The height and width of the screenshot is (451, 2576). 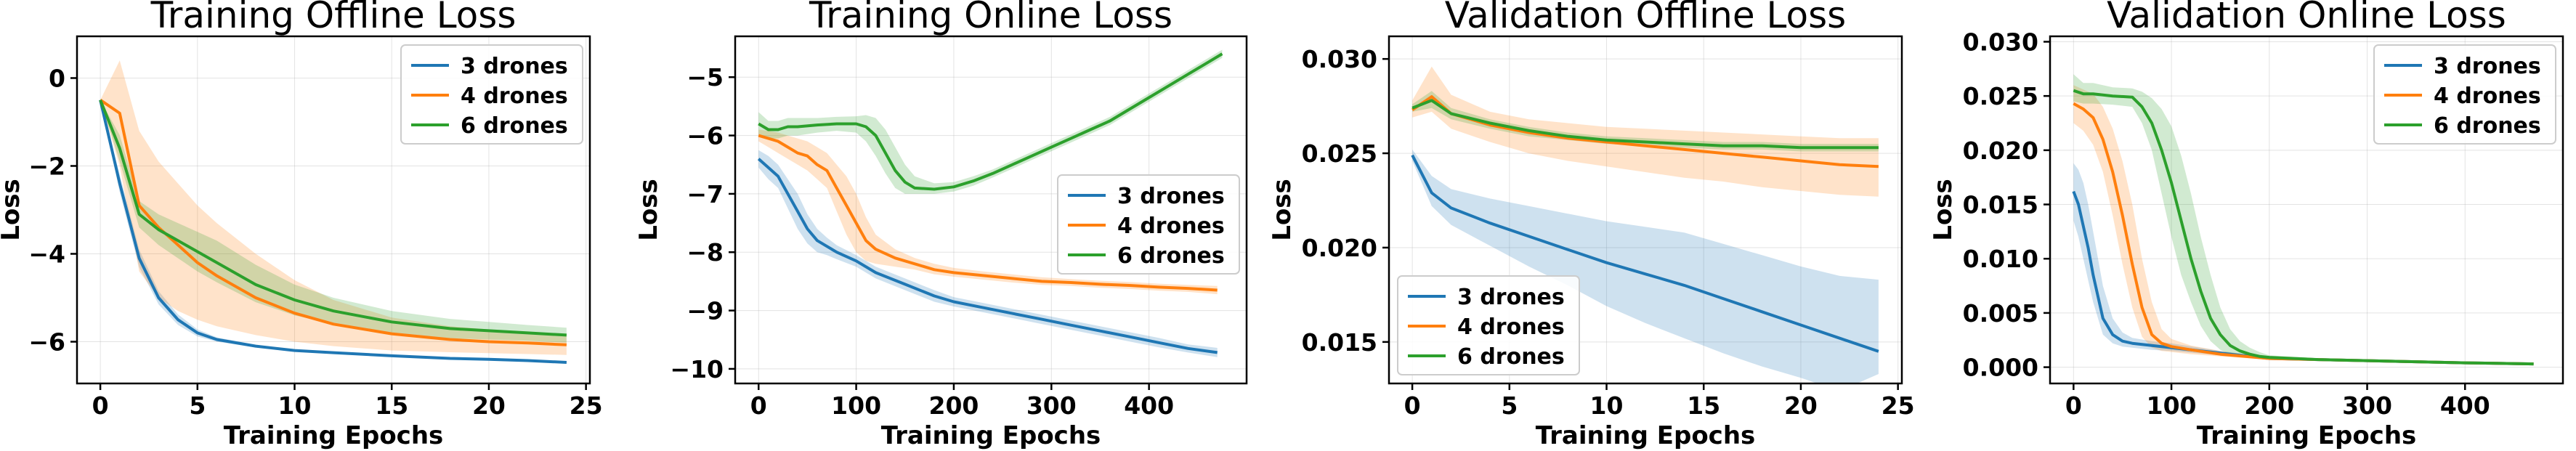 What do you see at coordinates (57, 78) in the screenshot?
I see `y-tick-label: 0` at bounding box center [57, 78].